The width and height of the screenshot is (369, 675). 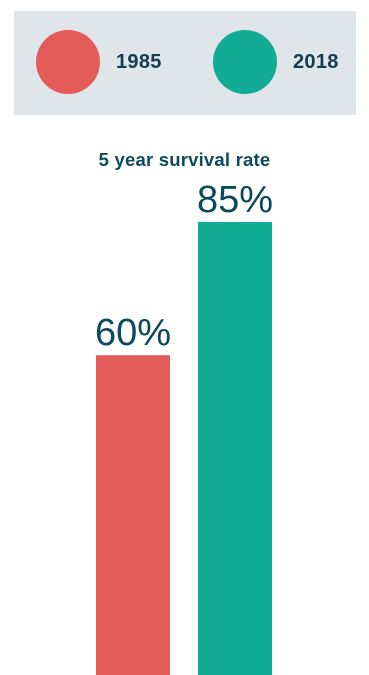 What do you see at coordinates (184, 159) in the screenshot?
I see `chart-title: 5 year survival rate` at bounding box center [184, 159].